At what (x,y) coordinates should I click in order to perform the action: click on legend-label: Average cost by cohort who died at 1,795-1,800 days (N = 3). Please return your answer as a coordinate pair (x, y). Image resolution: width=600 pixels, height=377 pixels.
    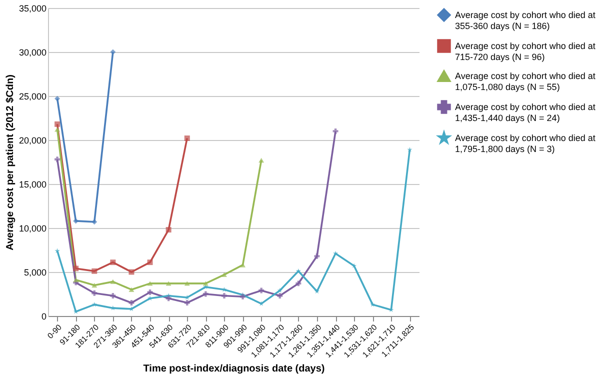
    Looking at the image, I should click on (525, 143).